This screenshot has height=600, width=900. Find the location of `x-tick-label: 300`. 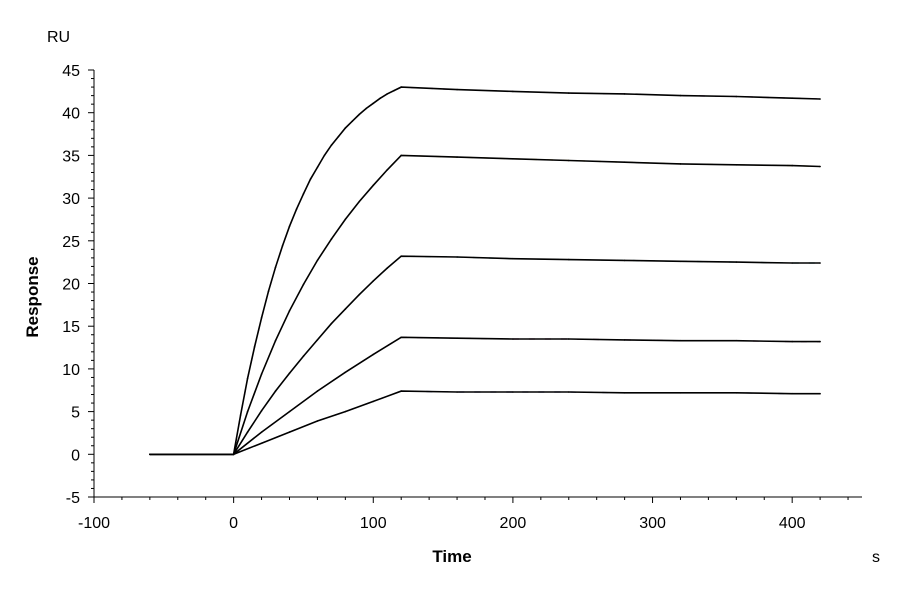

x-tick-label: 300 is located at coordinates (652, 523).